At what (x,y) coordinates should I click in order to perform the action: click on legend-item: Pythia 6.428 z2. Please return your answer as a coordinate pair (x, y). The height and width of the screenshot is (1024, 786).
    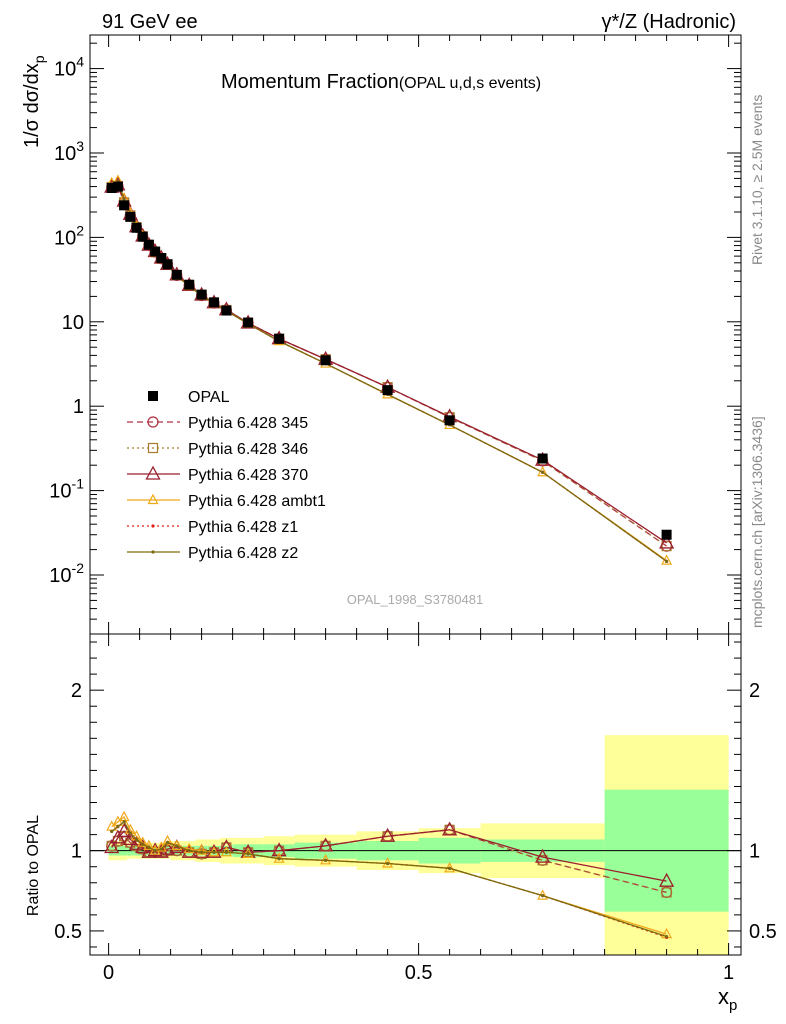
    Looking at the image, I should click on (212, 553).